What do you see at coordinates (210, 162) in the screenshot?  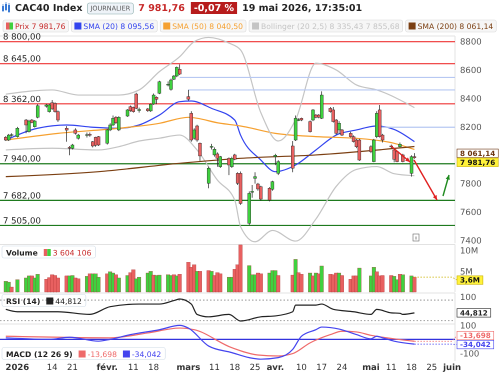 I see `line-series` at bounding box center [210, 162].